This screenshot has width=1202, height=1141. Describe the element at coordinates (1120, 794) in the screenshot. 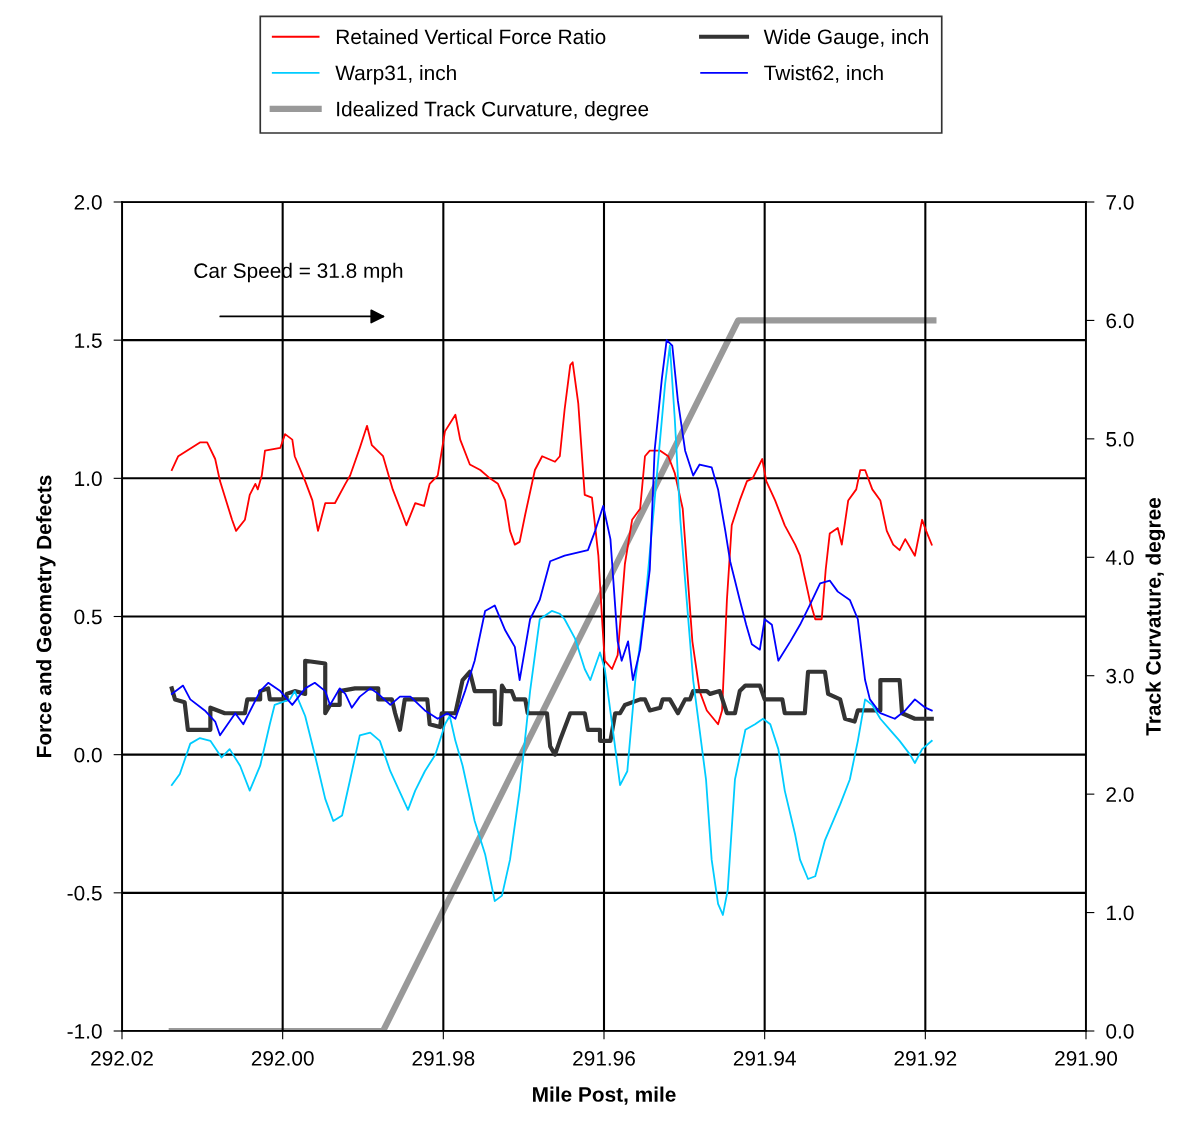

I see `y2-tick-label: 2.0` at that location.